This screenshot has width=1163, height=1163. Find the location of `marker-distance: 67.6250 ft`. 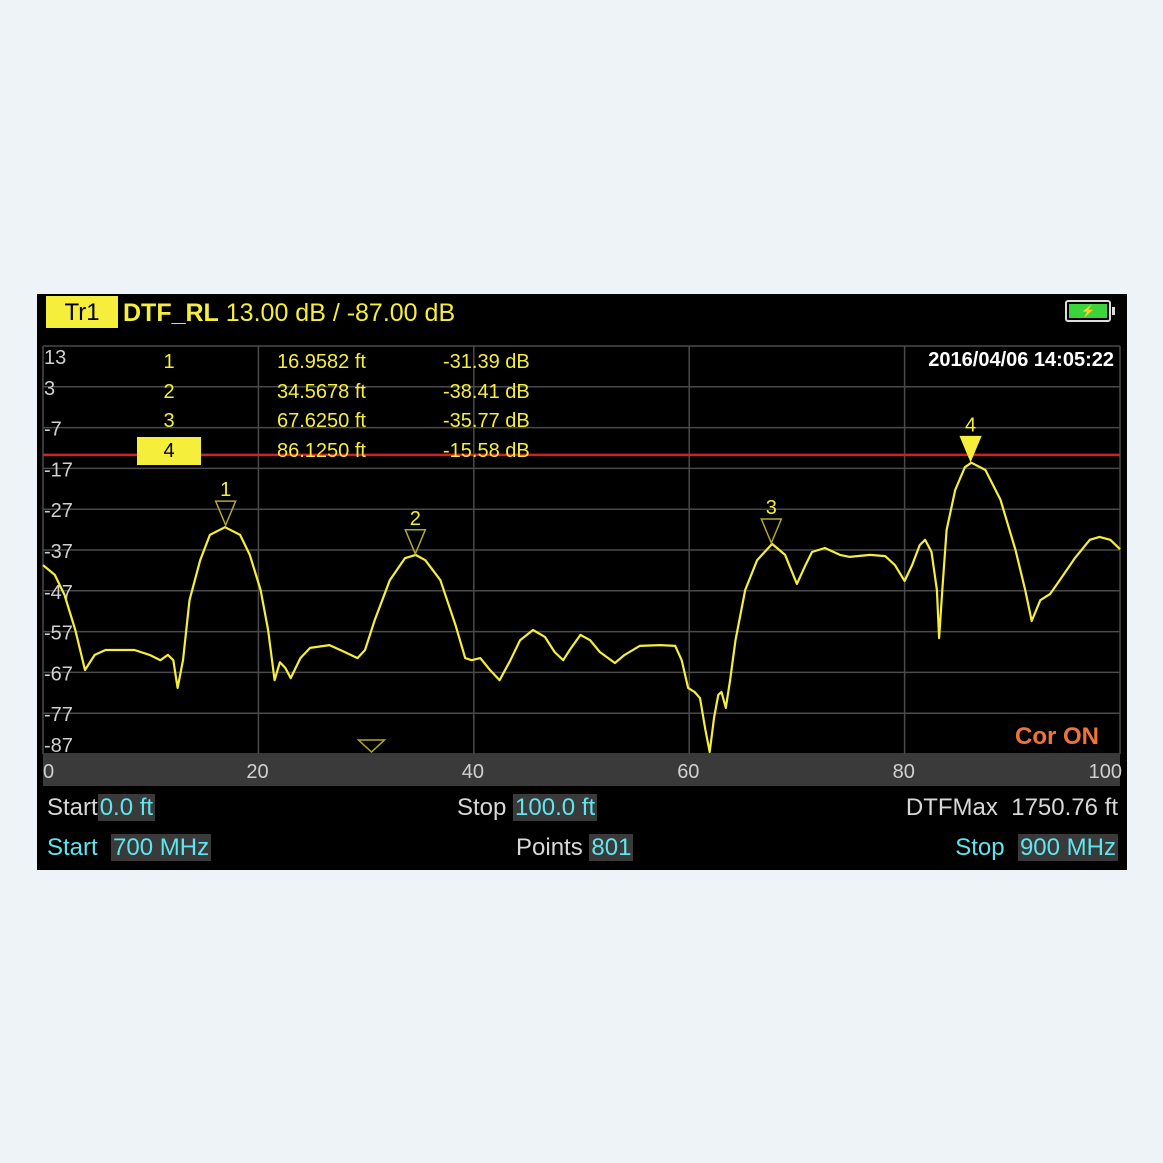

marker-distance: 67.6250 ft is located at coordinates (321, 421).